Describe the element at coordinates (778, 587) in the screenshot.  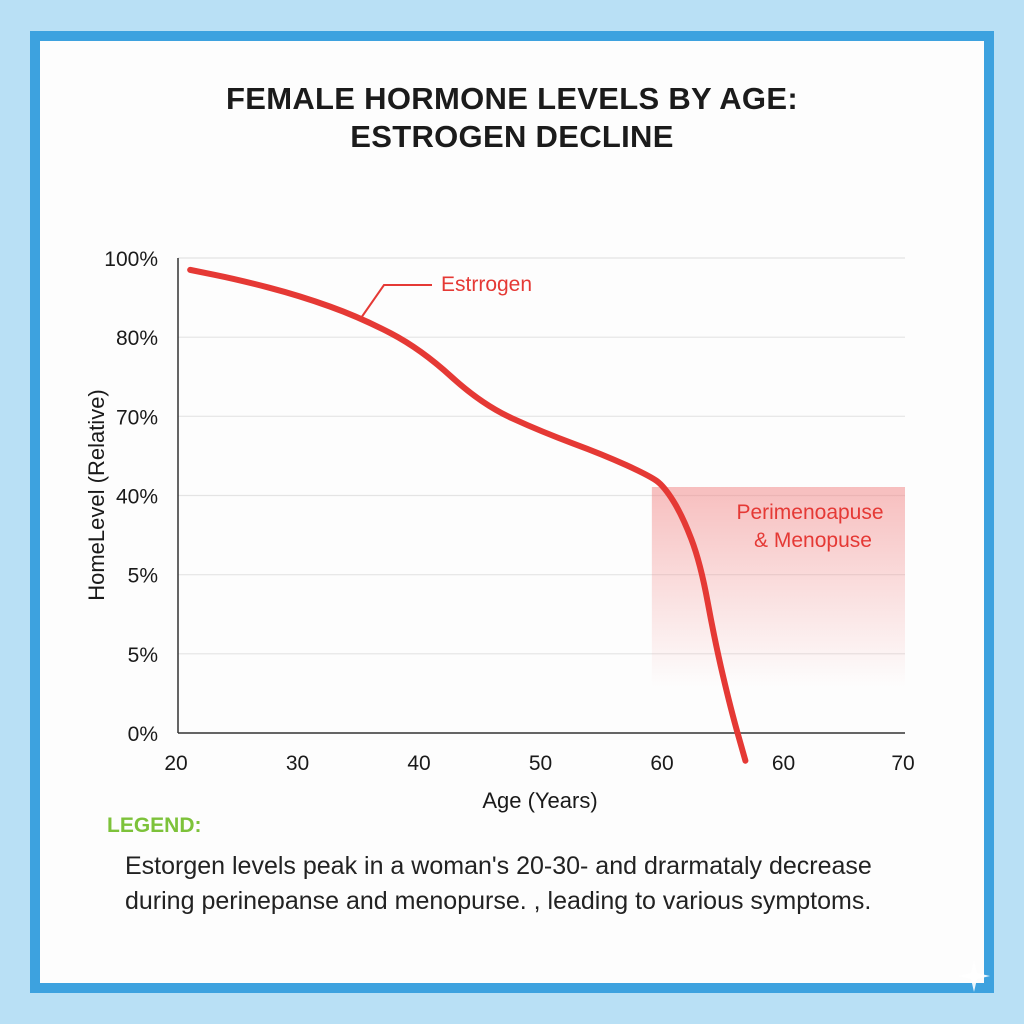
I see `menopause-shaded-region` at that location.